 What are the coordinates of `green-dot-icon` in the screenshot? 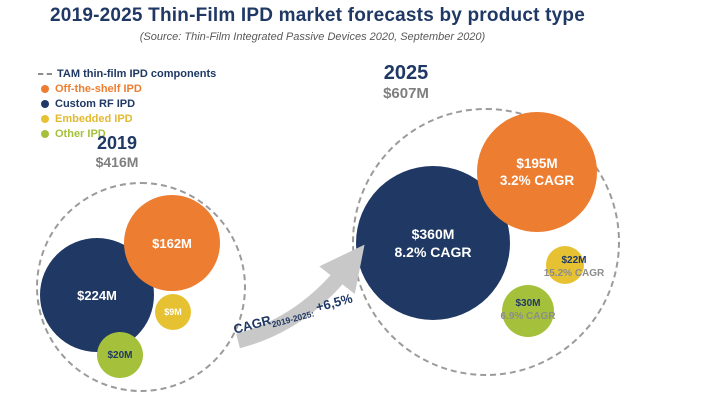 It's located at (45, 133).